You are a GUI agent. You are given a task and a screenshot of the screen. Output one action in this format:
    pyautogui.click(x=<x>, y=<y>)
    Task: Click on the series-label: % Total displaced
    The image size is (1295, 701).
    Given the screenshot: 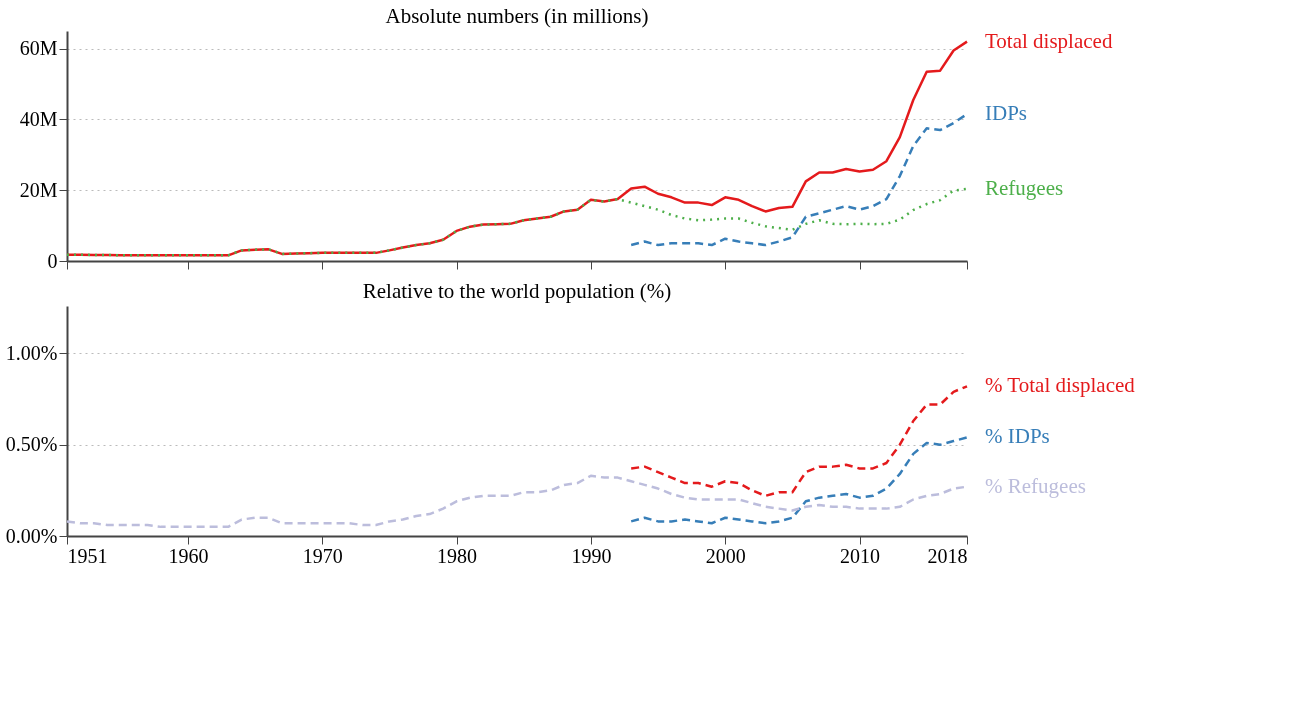 What is the action you would take?
    pyautogui.click(x=1060, y=385)
    